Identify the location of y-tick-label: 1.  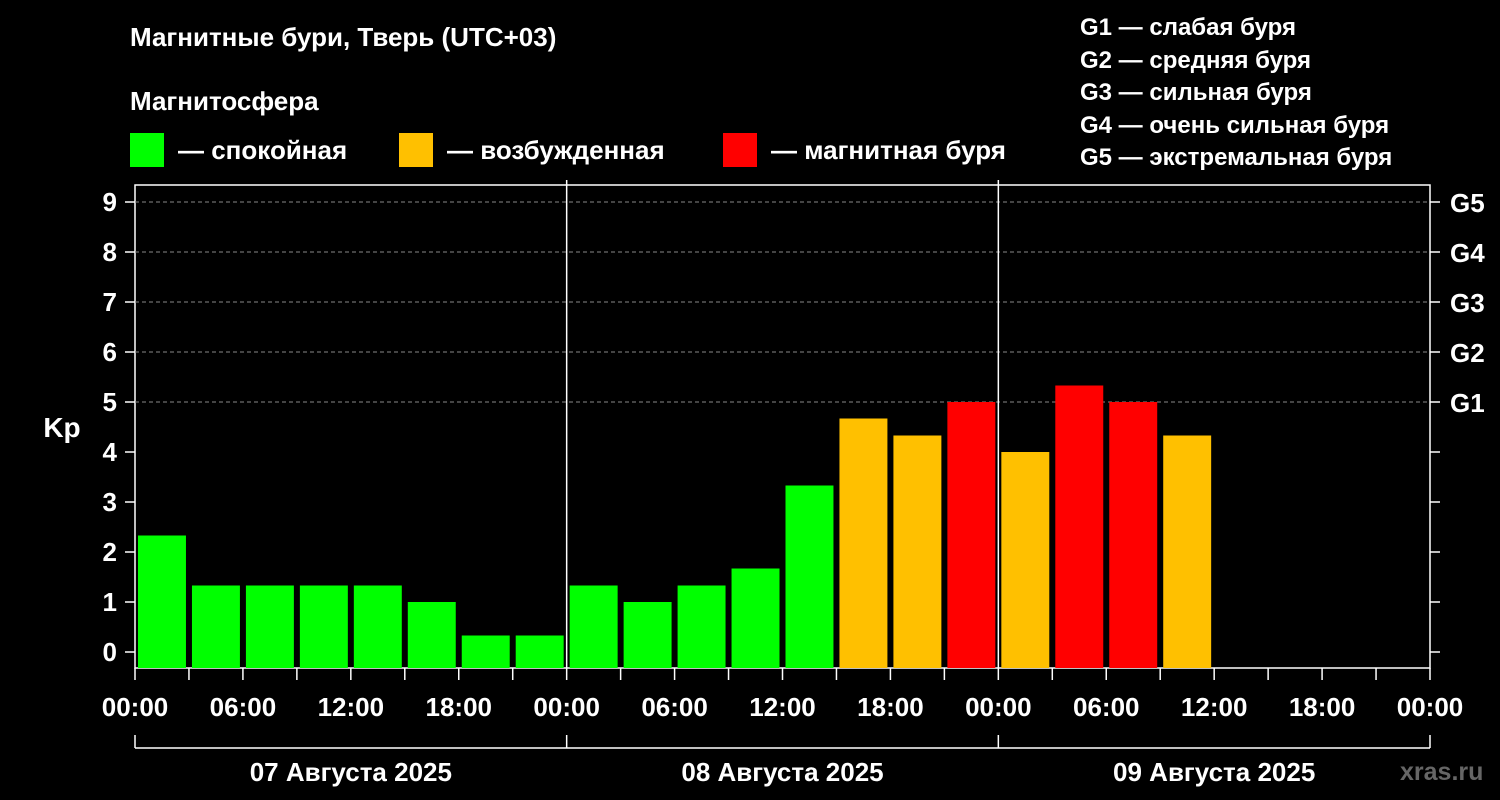
(110, 602).